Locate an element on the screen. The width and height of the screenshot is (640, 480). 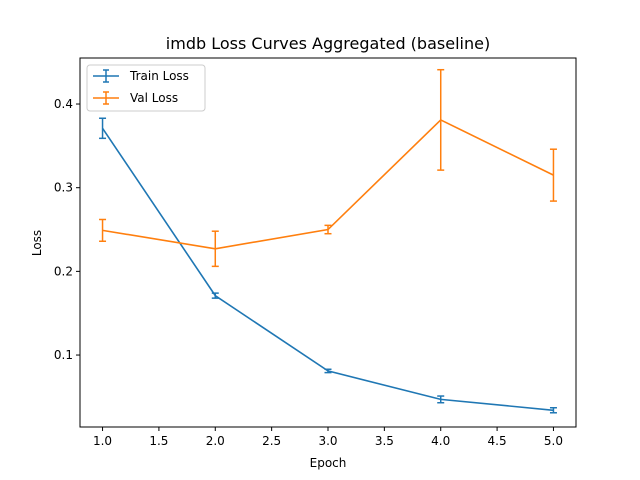
legend: Train Loss Val Loss is located at coordinates (146, 88).